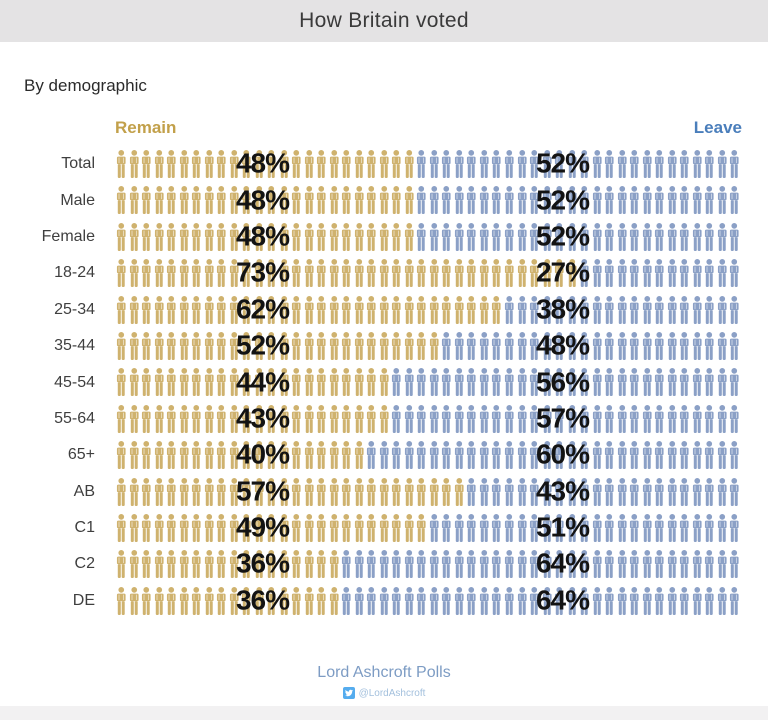  What do you see at coordinates (348, 693) in the screenshot?
I see `twitter-icon` at bounding box center [348, 693].